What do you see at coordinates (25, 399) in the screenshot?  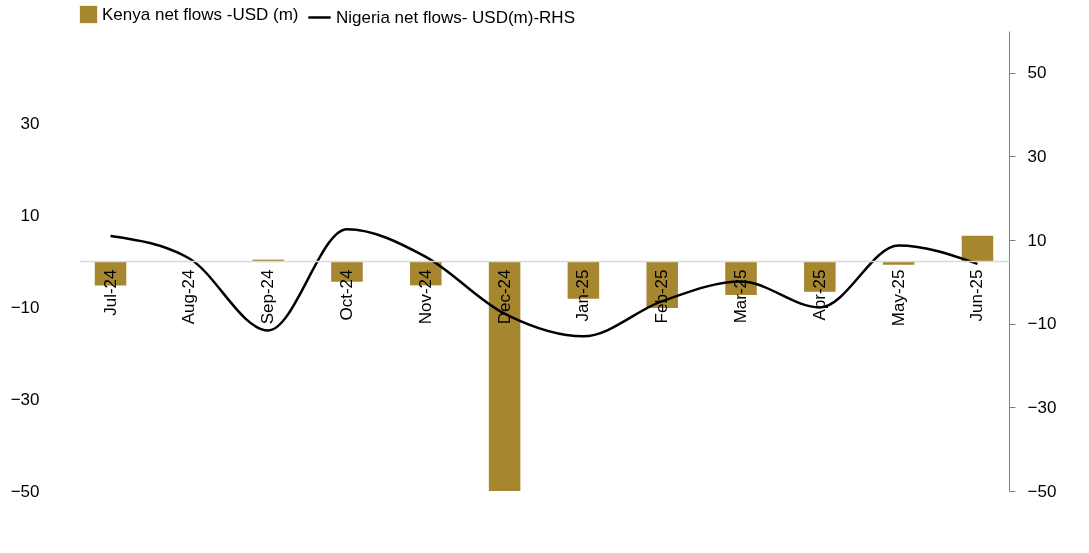 I see `y-tick-label: −30` at bounding box center [25, 399].